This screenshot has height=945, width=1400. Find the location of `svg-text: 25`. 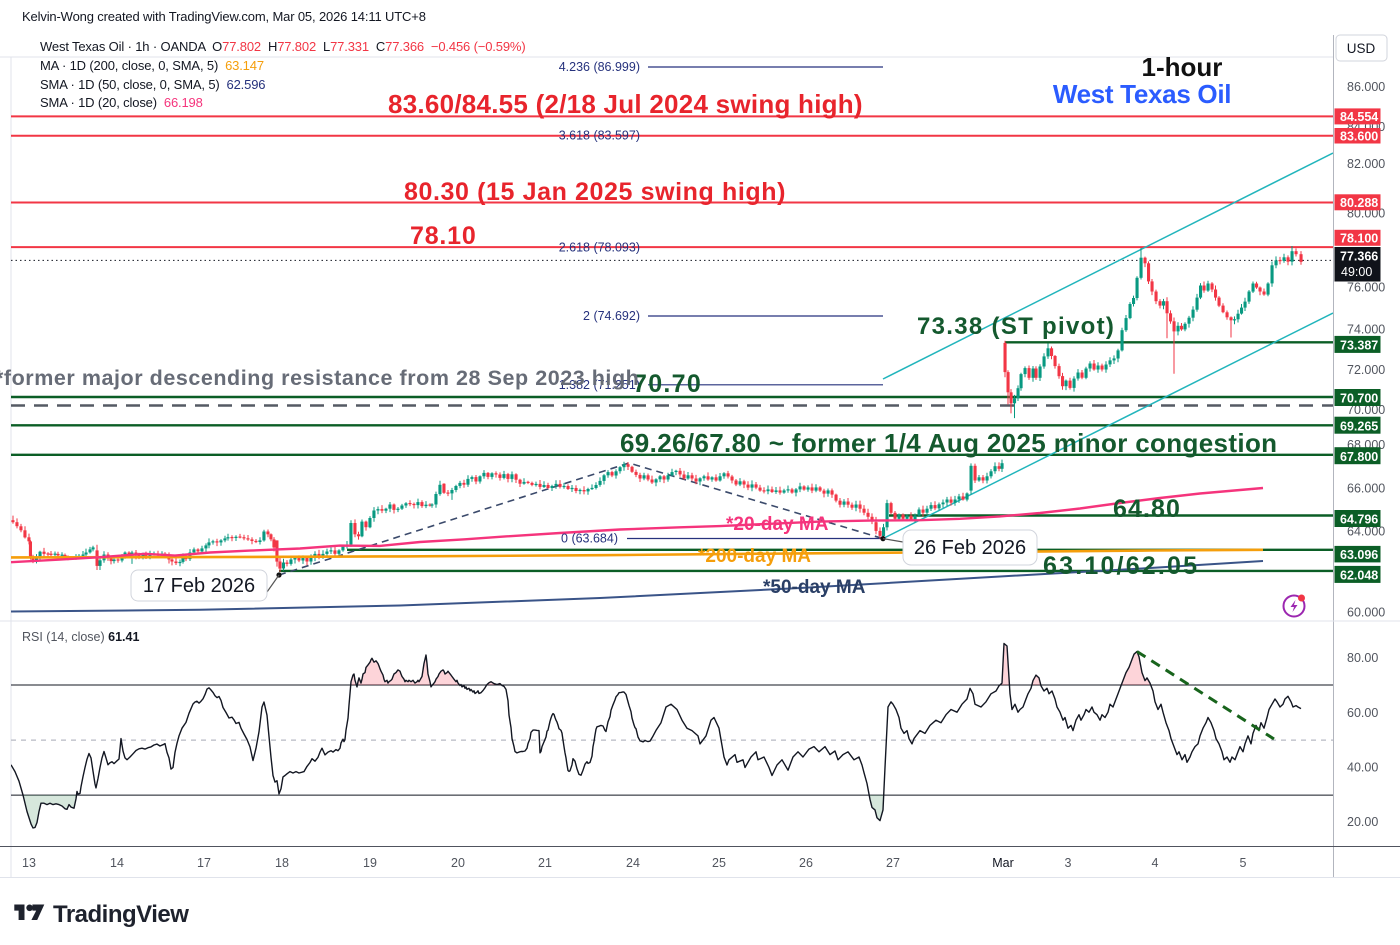

svg-text: 25 is located at coordinates (719, 863).